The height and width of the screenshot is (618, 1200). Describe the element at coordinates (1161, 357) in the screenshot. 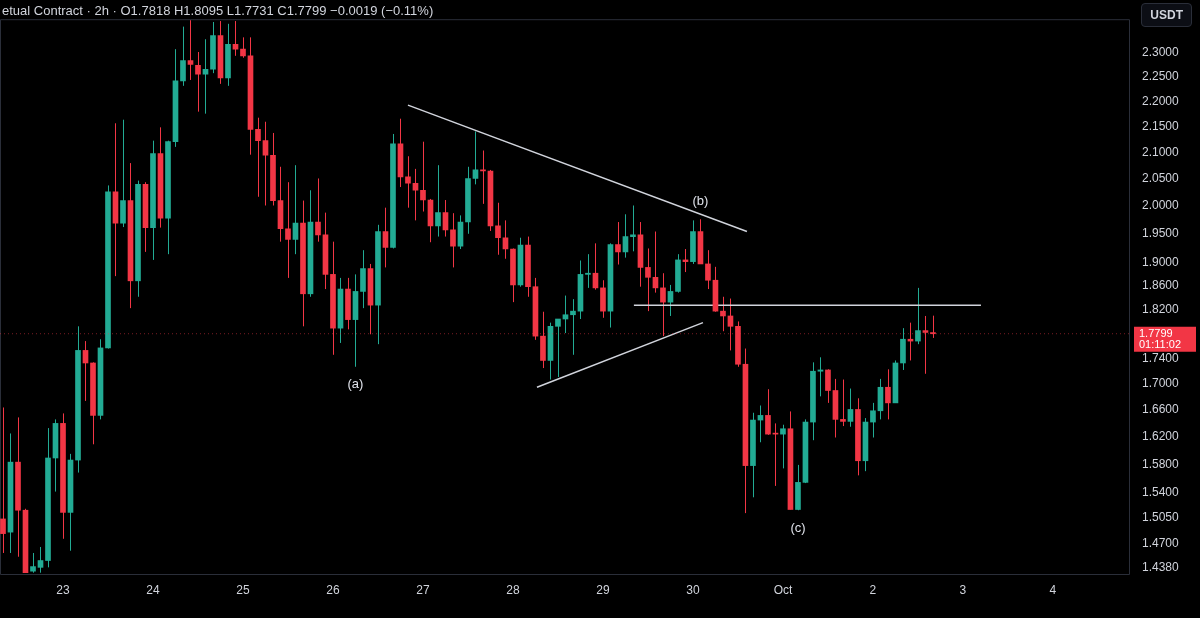

I see `y-tick-label: 1.7400` at that location.